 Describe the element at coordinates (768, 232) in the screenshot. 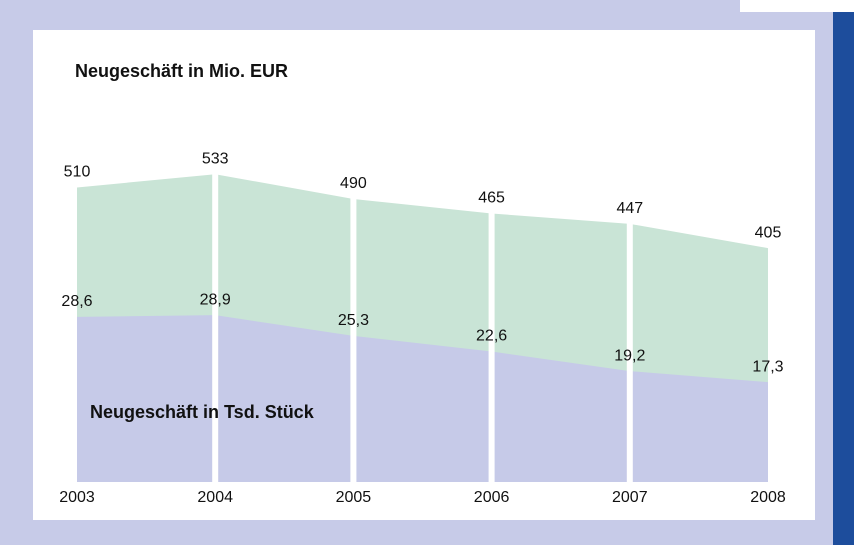

I see `data-label: 405` at that location.